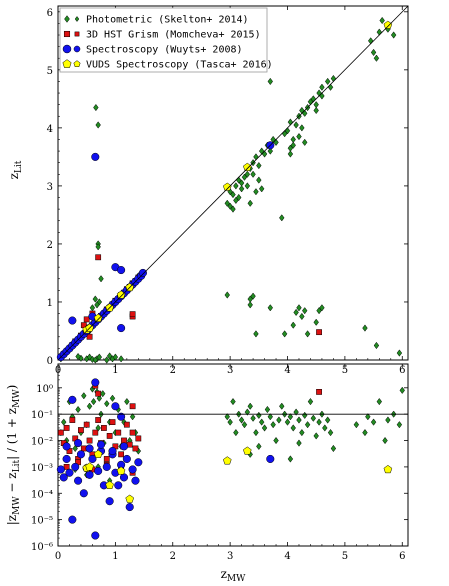  Describe the element at coordinates (42, 494) in the screenshot. I see `bottom-ytick-label: 10⁻⁴` at that location.